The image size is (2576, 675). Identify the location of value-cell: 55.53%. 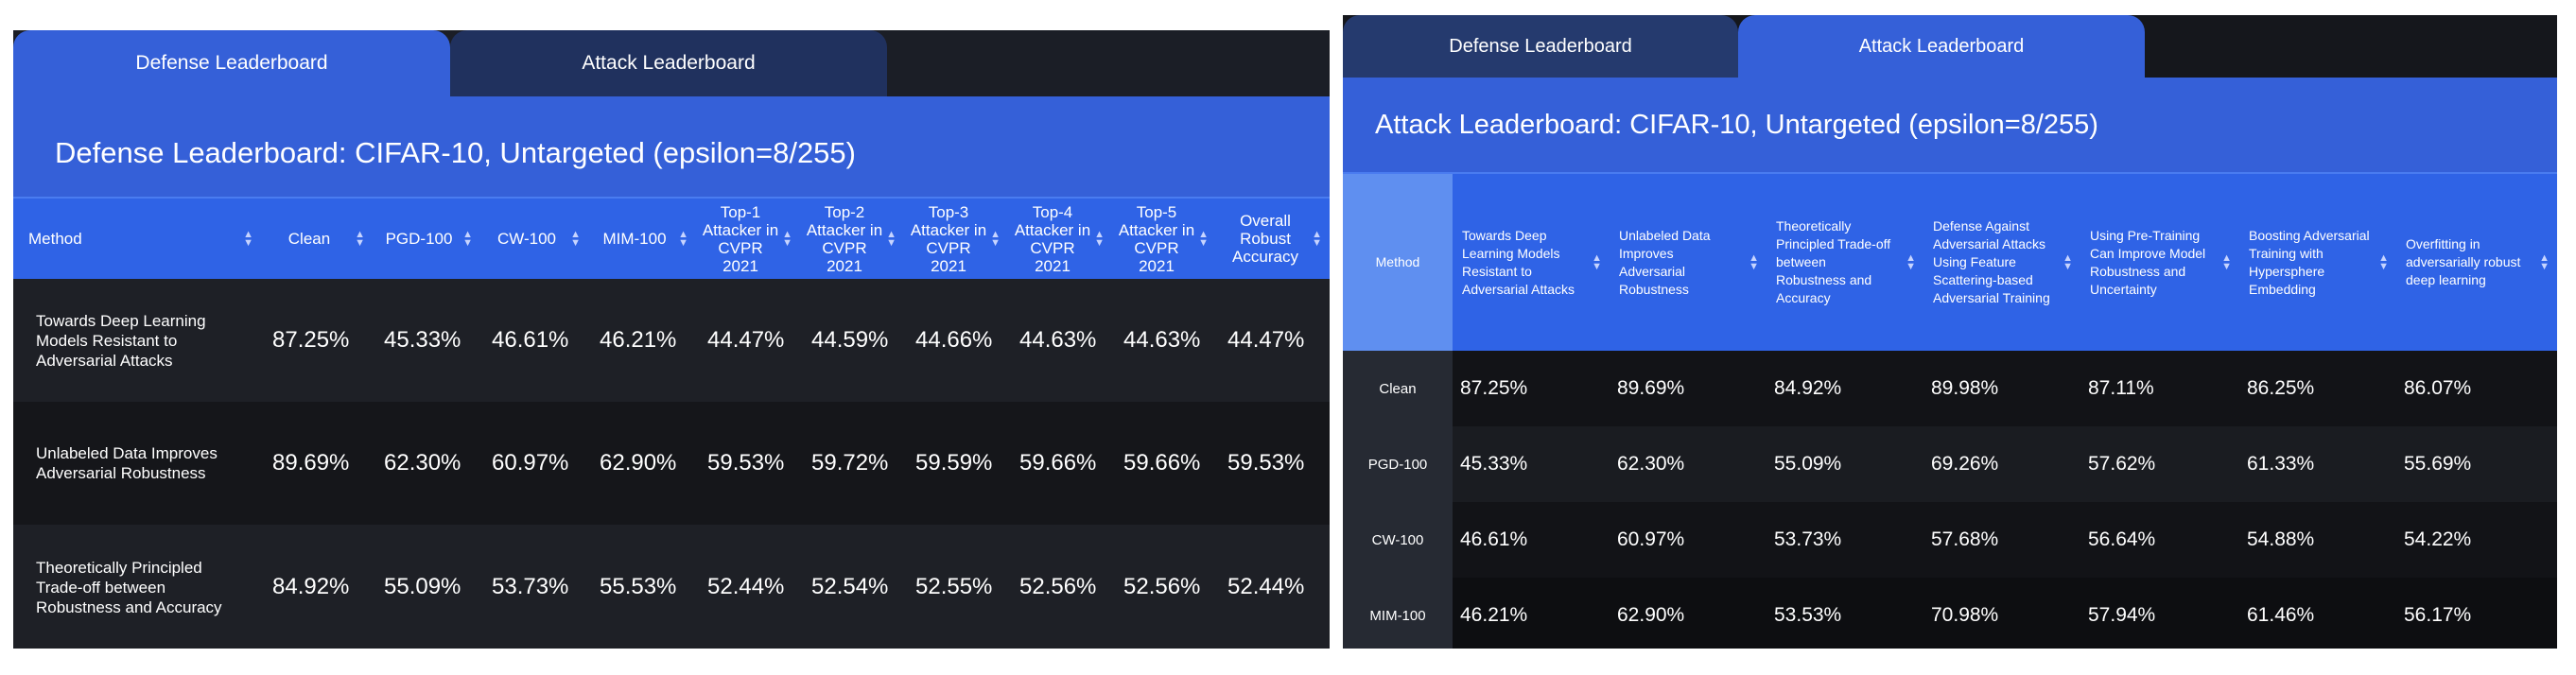
(642, 587).